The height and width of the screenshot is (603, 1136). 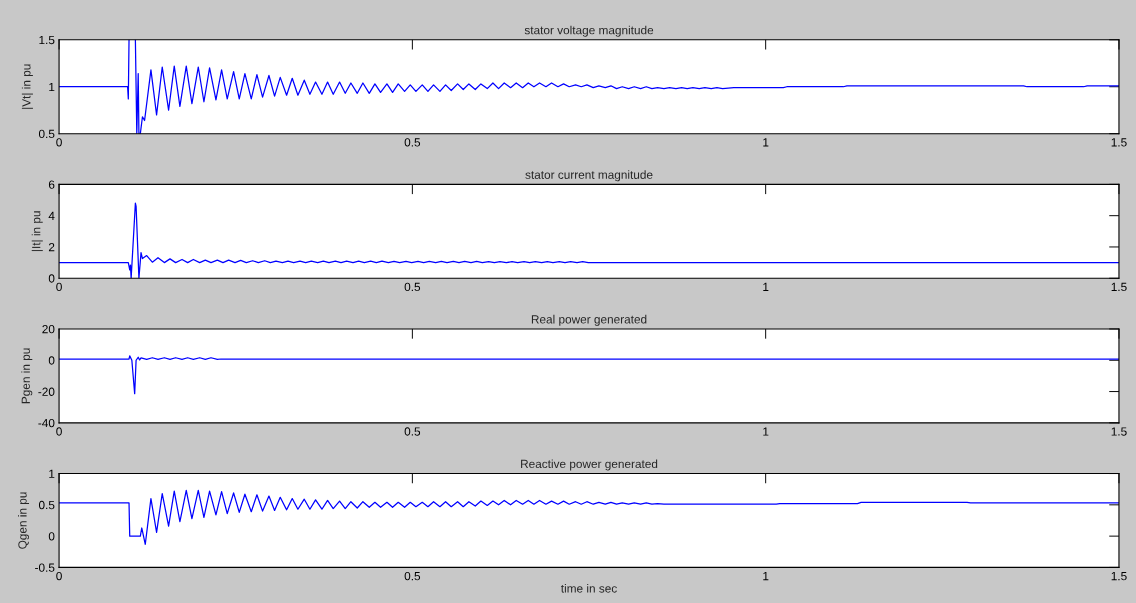 I want to click on y-axis-title: Pgen in pu, so click(x=27, y=376).